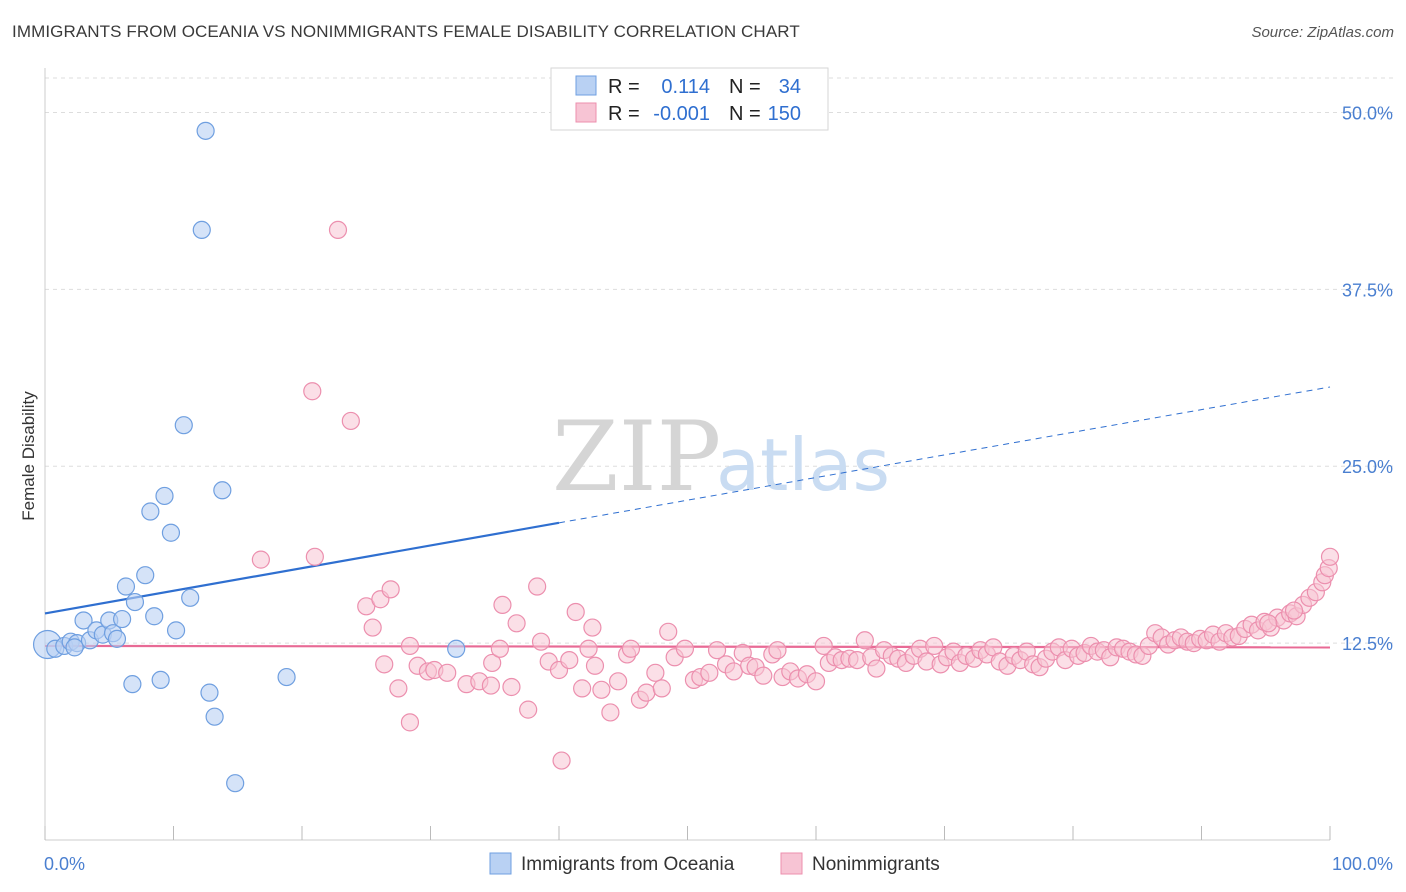  What do you see at coordinates (1322, 32) in the screenshot?
I see `source-credit: Source: ZipAtlas.com` at bounding box center [1322, 32].